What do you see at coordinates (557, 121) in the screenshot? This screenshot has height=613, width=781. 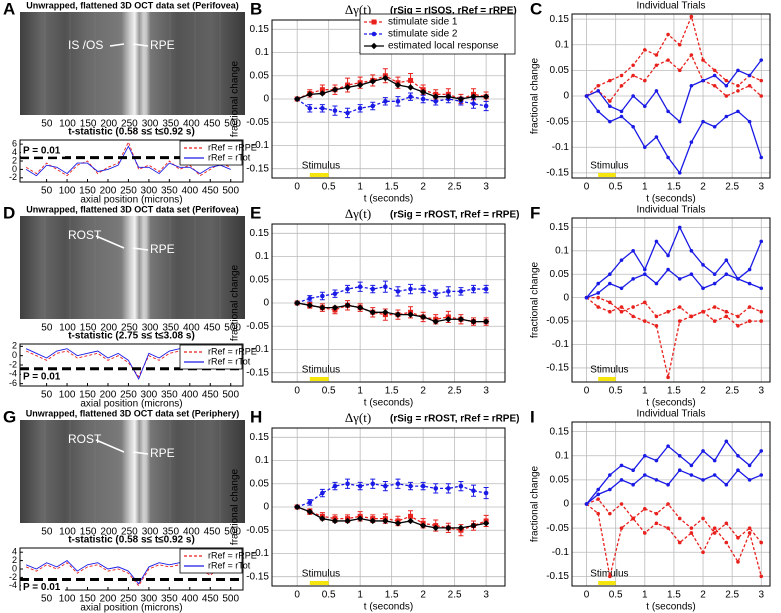 I see `y-tick-label: -0.05` at bounding box center [557, 121].